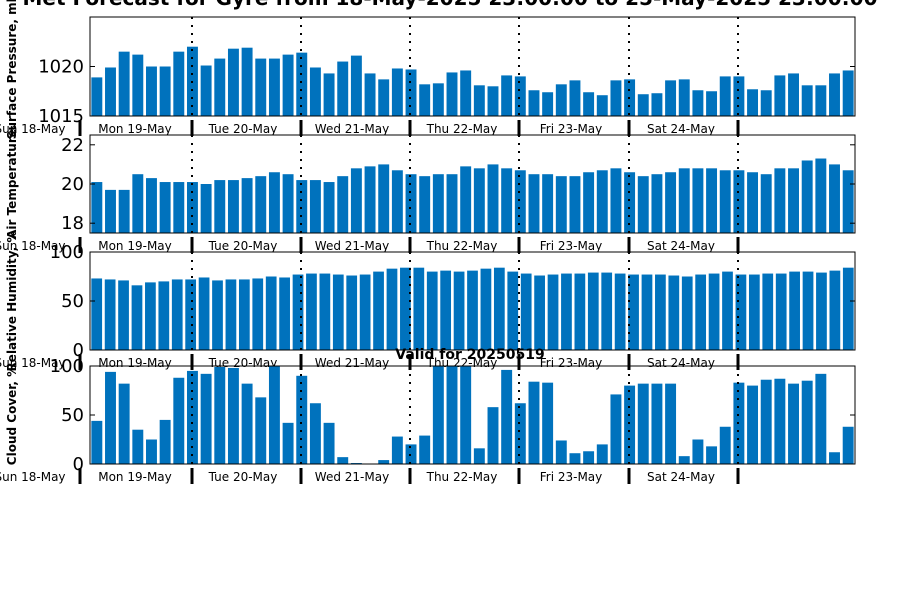  What do you see at coordinates (67, 252) in the screenshot?
I see `y-tick-label: 100` at bounding box center [67, 252].